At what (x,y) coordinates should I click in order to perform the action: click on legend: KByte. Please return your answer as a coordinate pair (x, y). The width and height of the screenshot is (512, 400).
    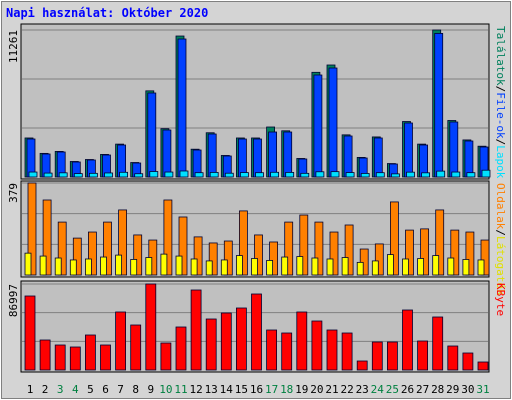
    Looking at the image, I should click on (500, 299).